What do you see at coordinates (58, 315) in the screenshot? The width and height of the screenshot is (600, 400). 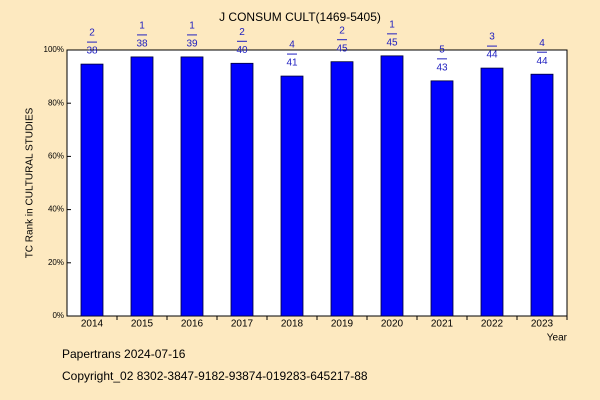 I see `y-tick-label: 0%` at bounding box center [58, 315].